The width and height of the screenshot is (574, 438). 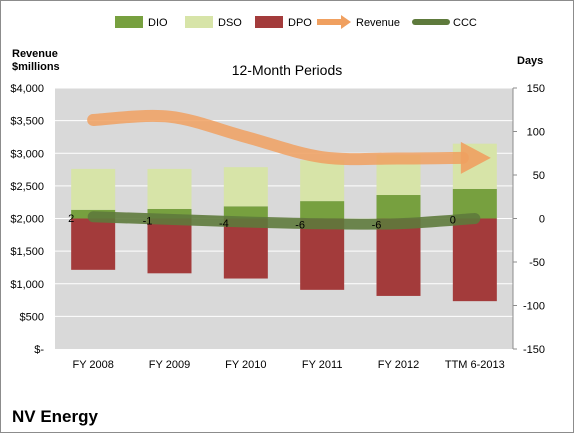 What do you see at coordinates (71, 219) in the screenshot?
I see `ccc-data-label: 2` at bounding box center [71, 219].